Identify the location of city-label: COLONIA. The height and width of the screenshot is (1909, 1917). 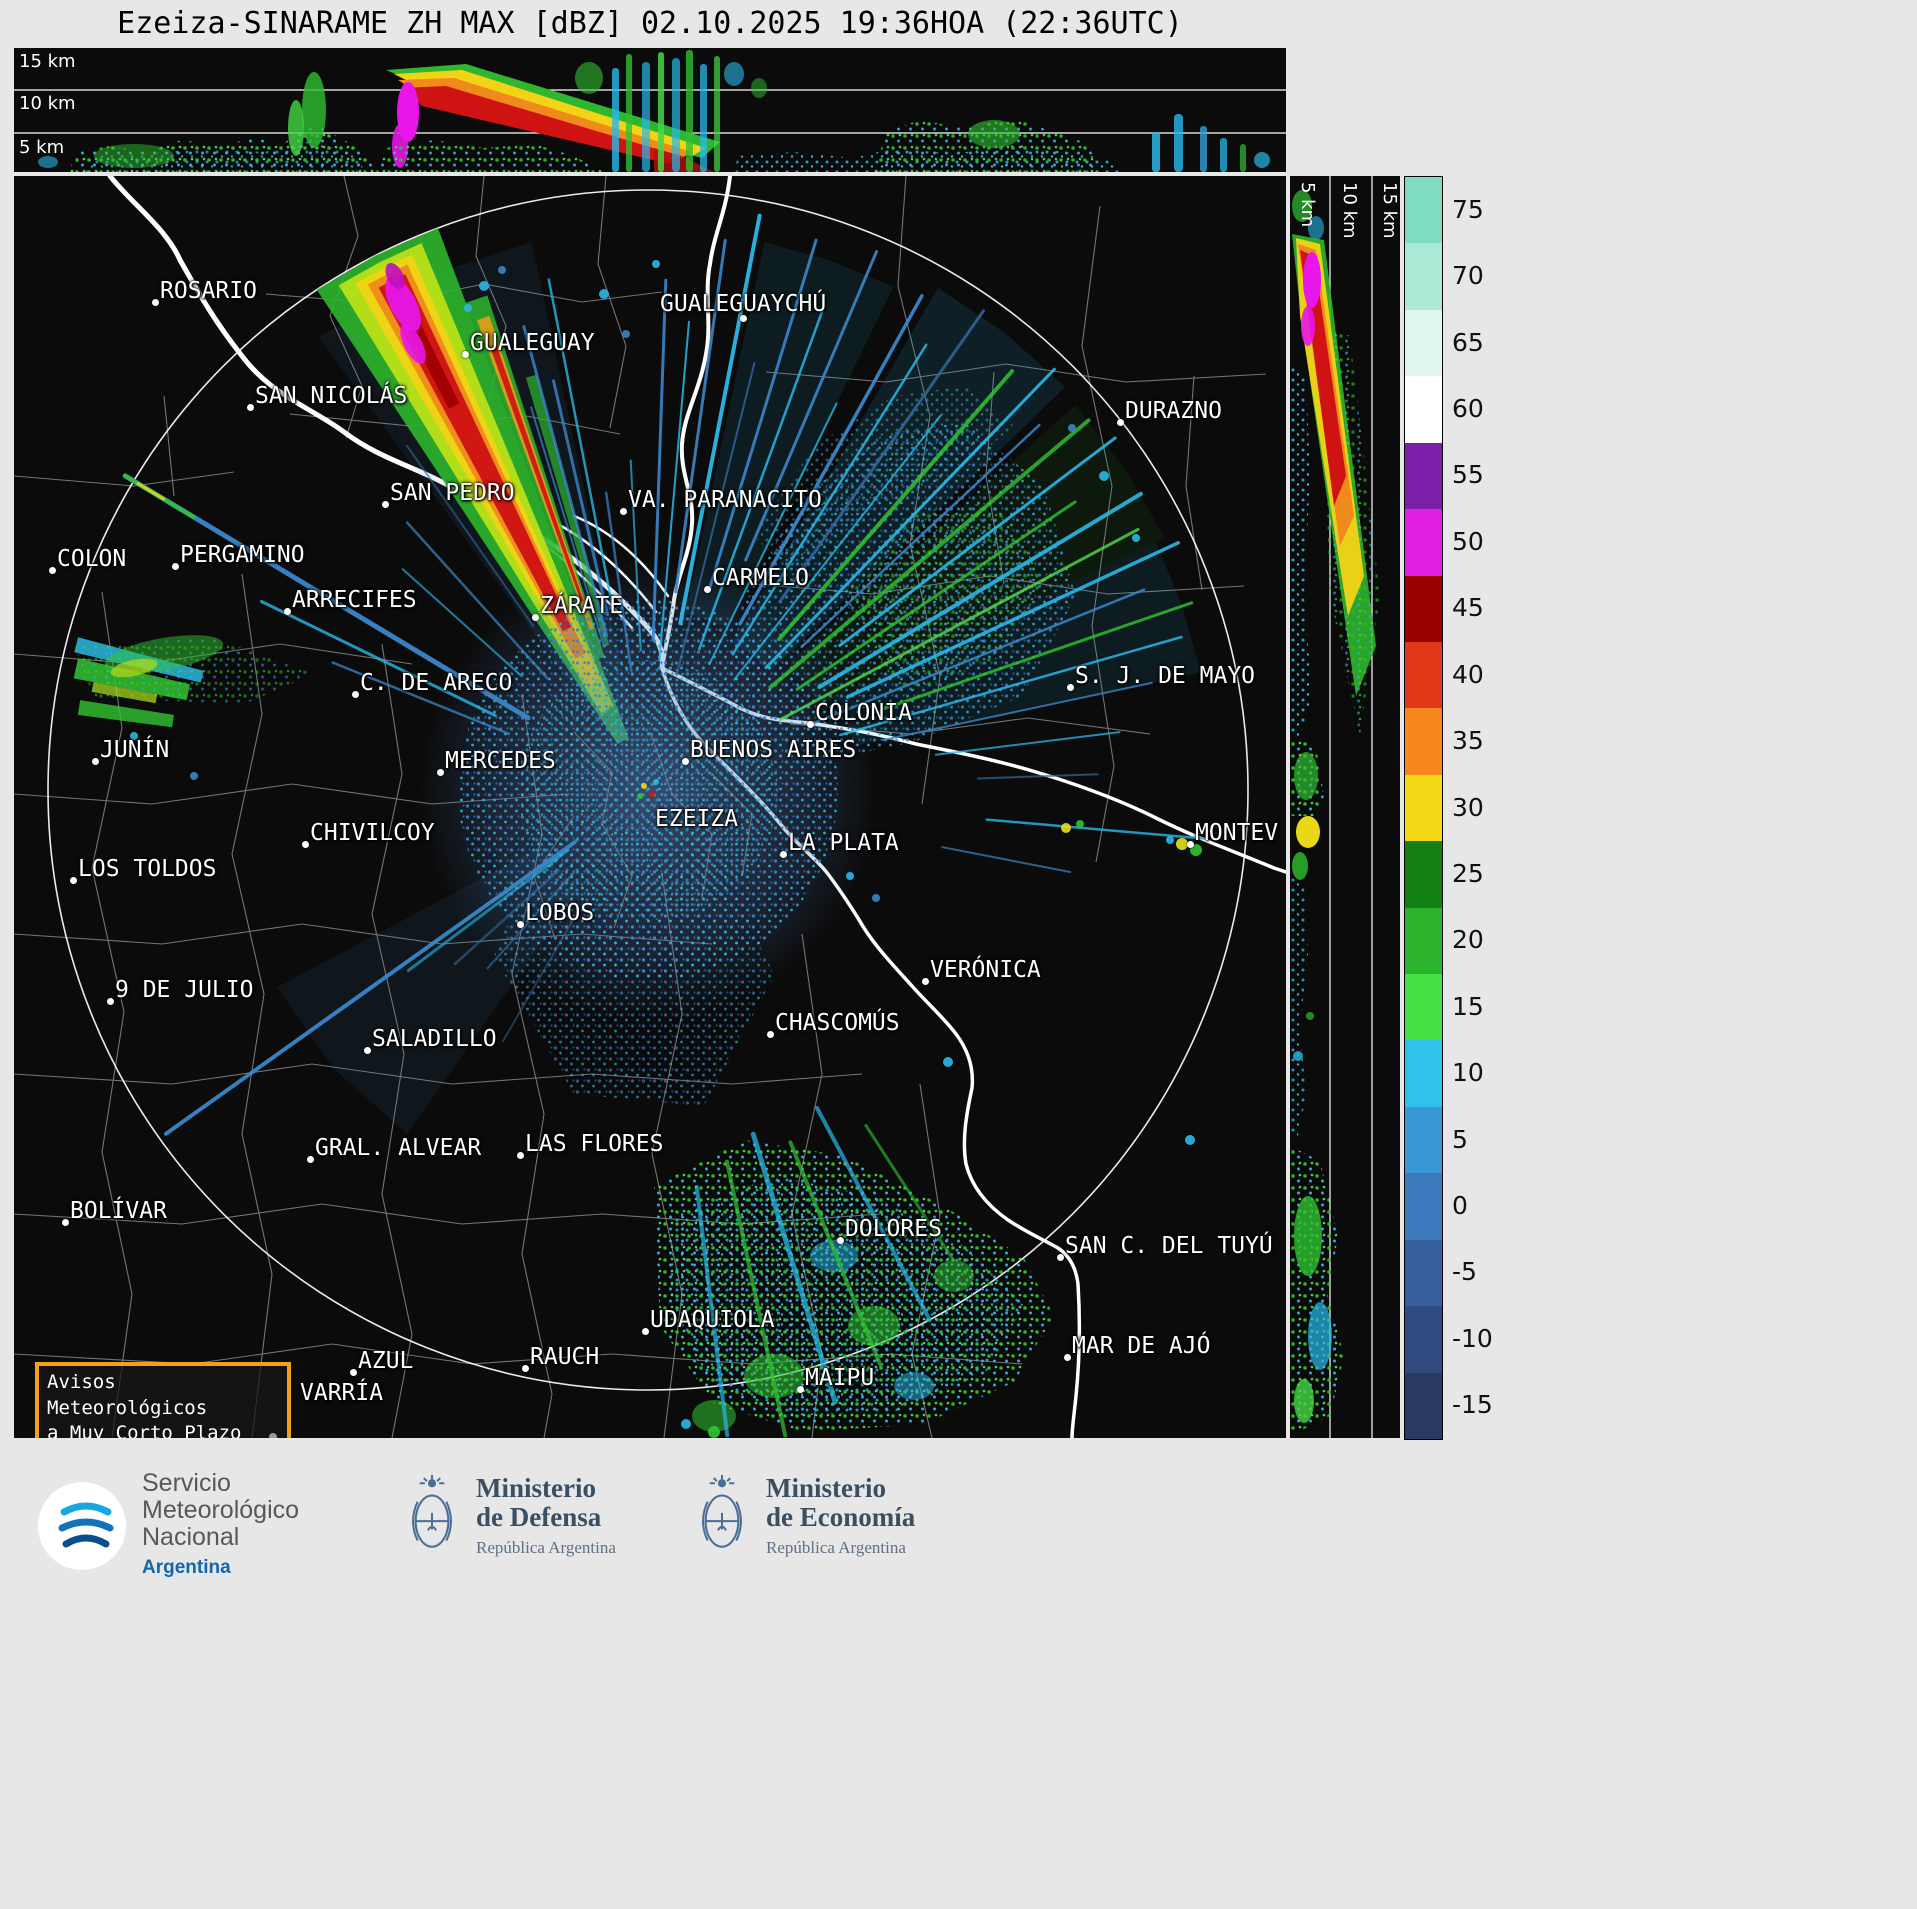
(863, 713).